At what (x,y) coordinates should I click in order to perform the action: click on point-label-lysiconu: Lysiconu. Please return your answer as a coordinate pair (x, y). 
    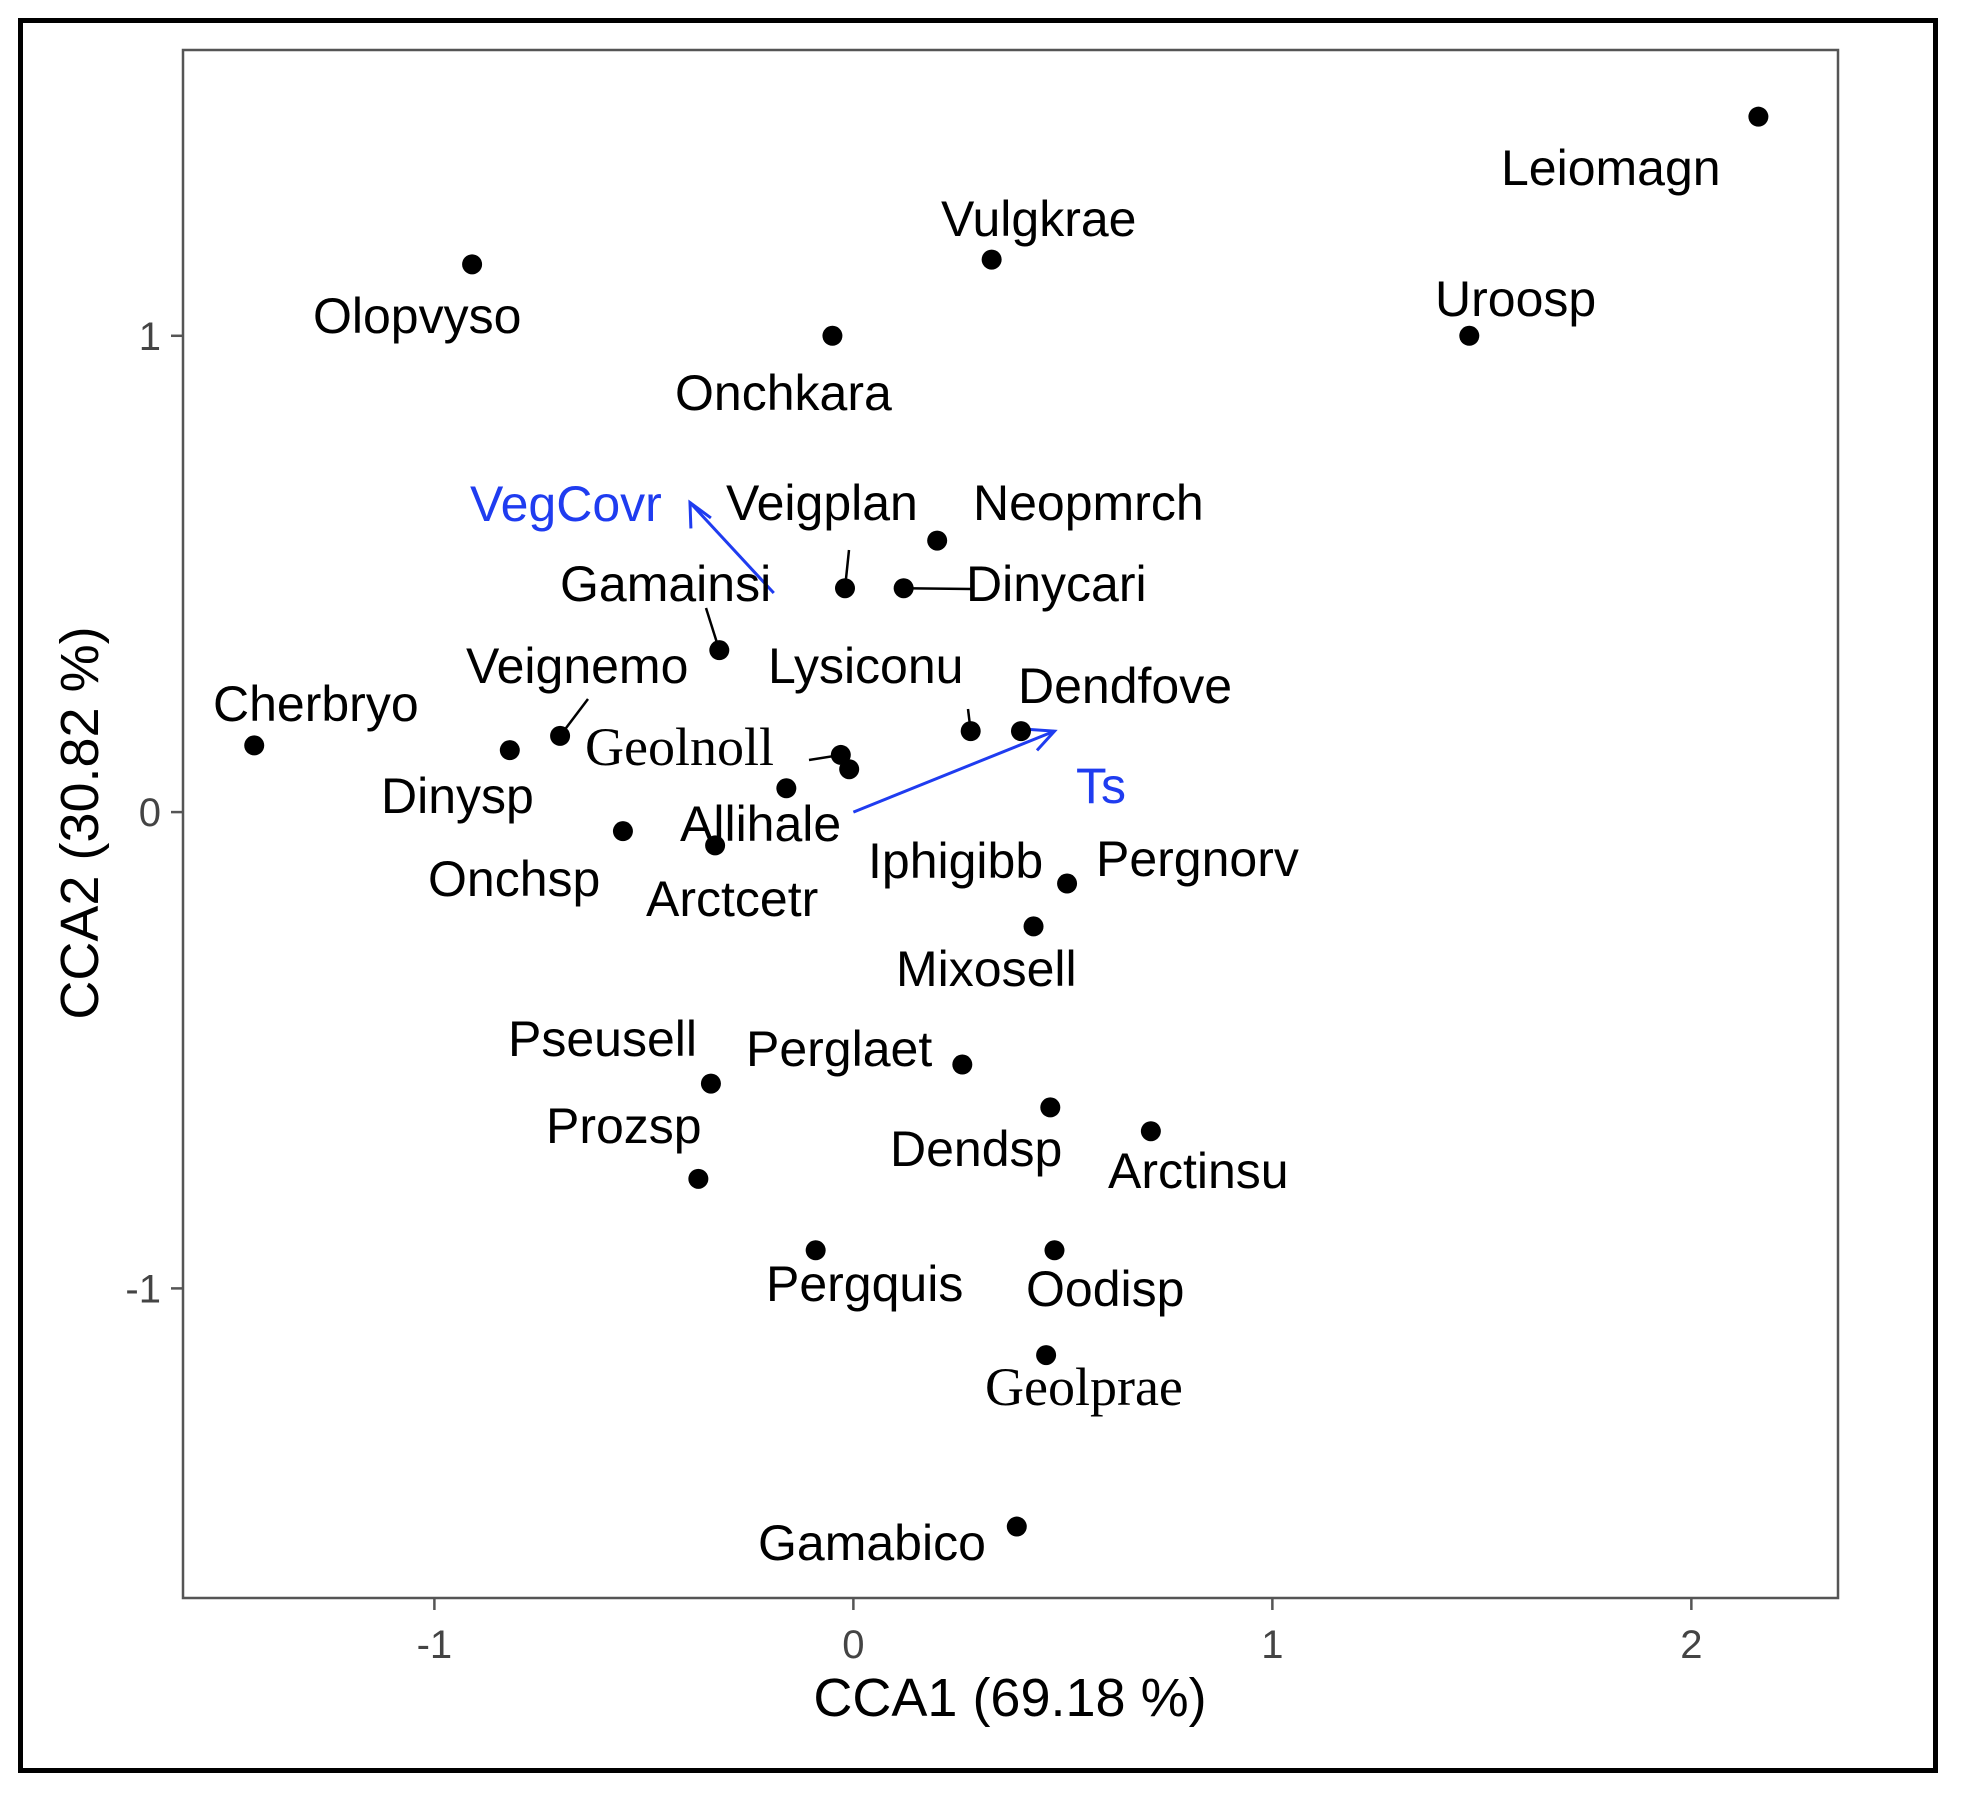
    Looking at the image, I should click on (865, 666).